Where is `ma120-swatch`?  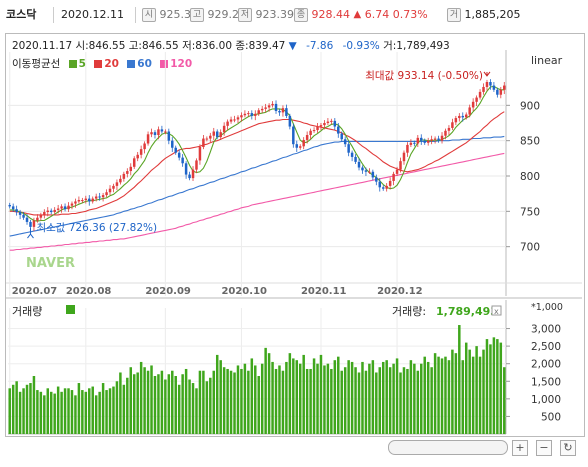 ma120-swatch is located at coordinates (164, 64).